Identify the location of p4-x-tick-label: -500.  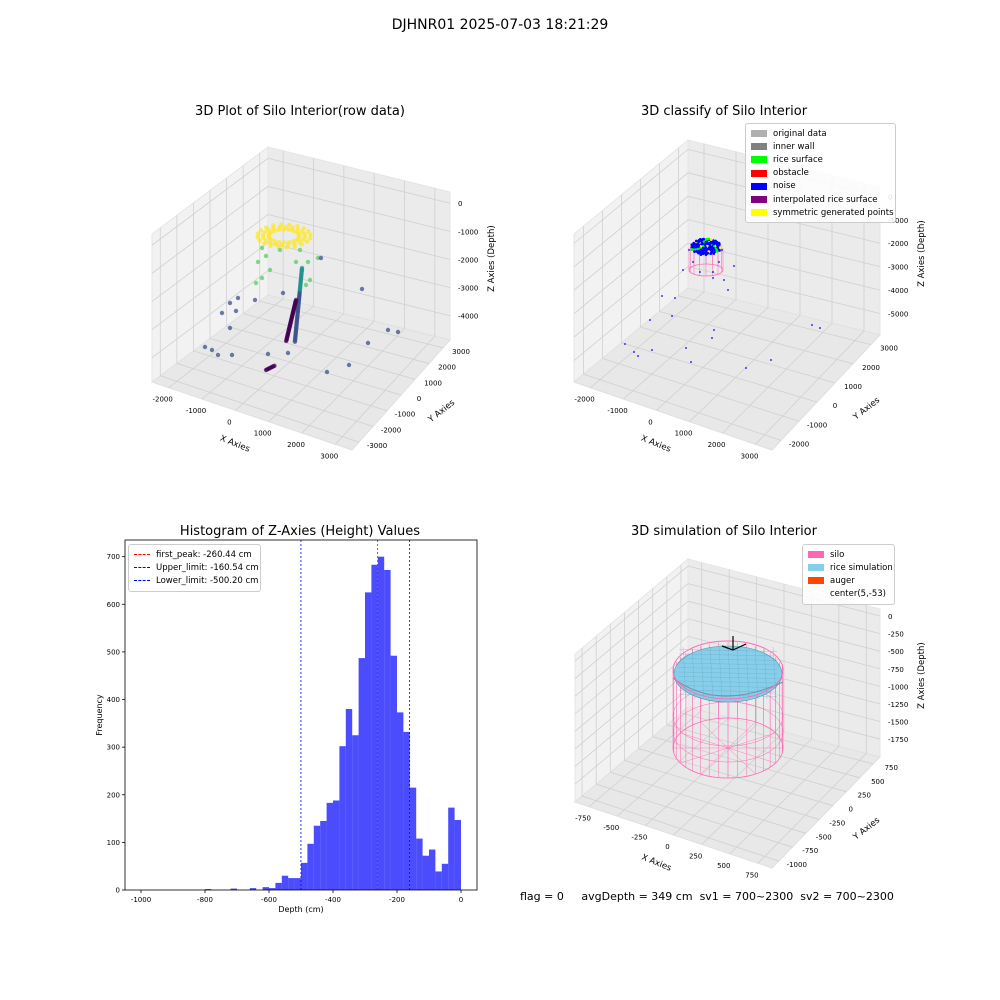
(611, 828).